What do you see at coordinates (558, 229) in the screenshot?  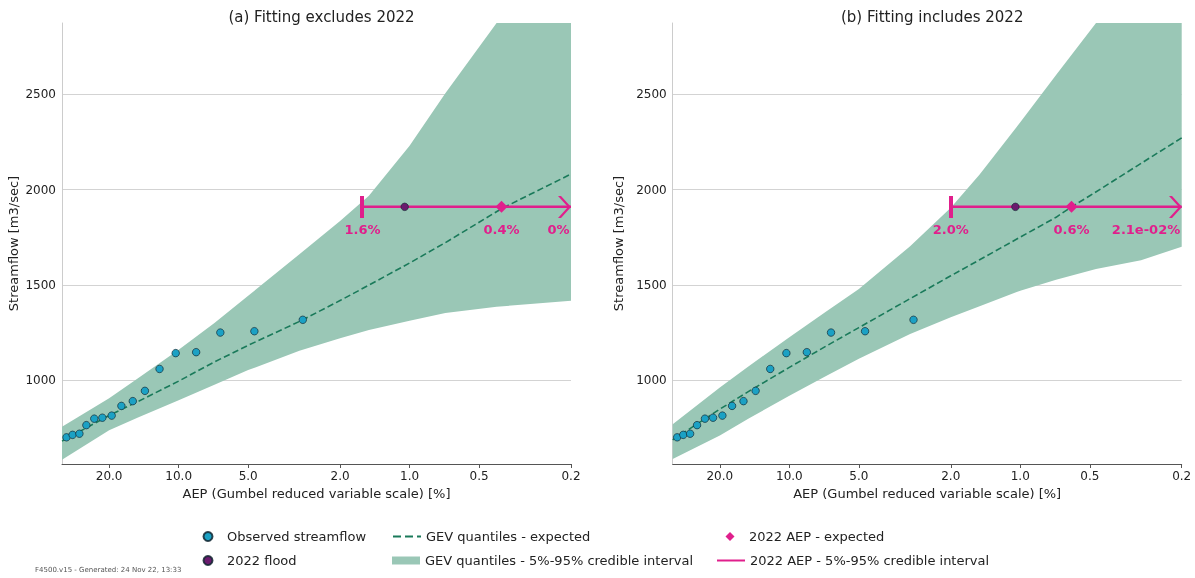 I see `annotation: 0%` at bounding box center [558, 229].